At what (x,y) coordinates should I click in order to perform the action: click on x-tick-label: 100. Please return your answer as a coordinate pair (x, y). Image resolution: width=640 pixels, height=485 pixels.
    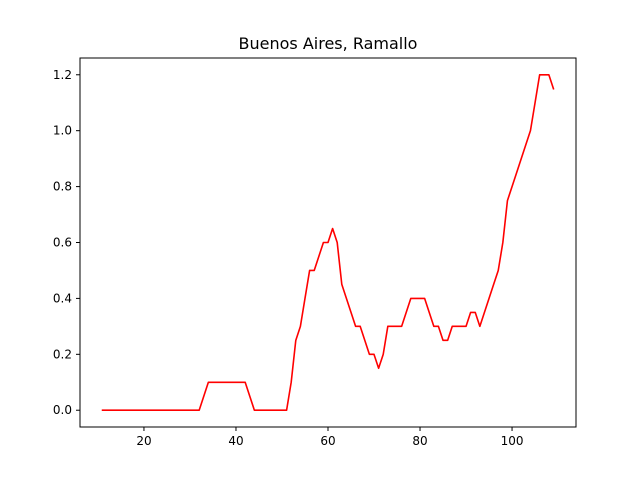
    Looking at the image, I should click on (512, 441).